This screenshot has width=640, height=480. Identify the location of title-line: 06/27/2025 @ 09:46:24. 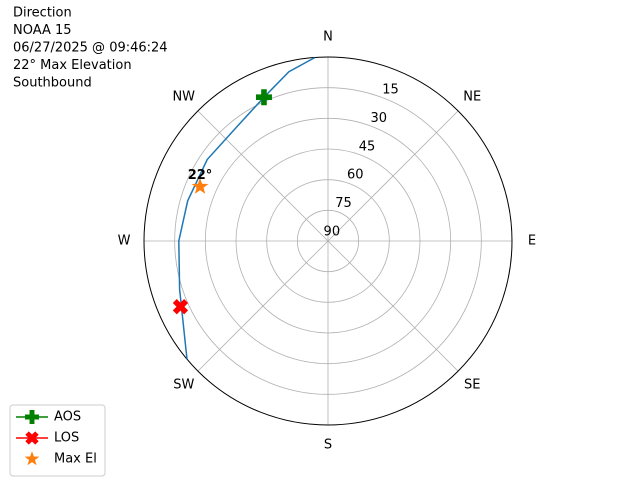
(90, 48).